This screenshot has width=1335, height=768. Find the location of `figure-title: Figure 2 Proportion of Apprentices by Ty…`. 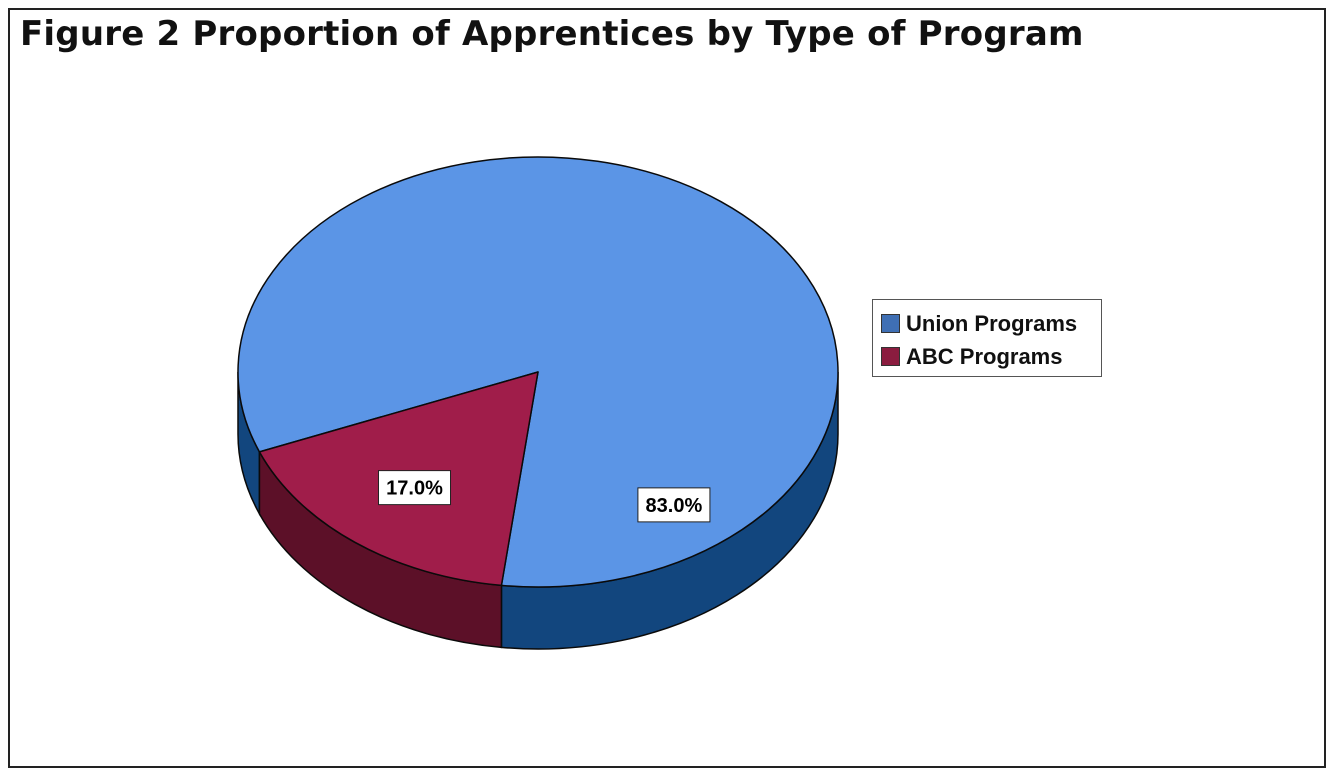

figure-title: Figure 2 Proportion of Apprentices by Ty… is located at coordinates (552, 34).